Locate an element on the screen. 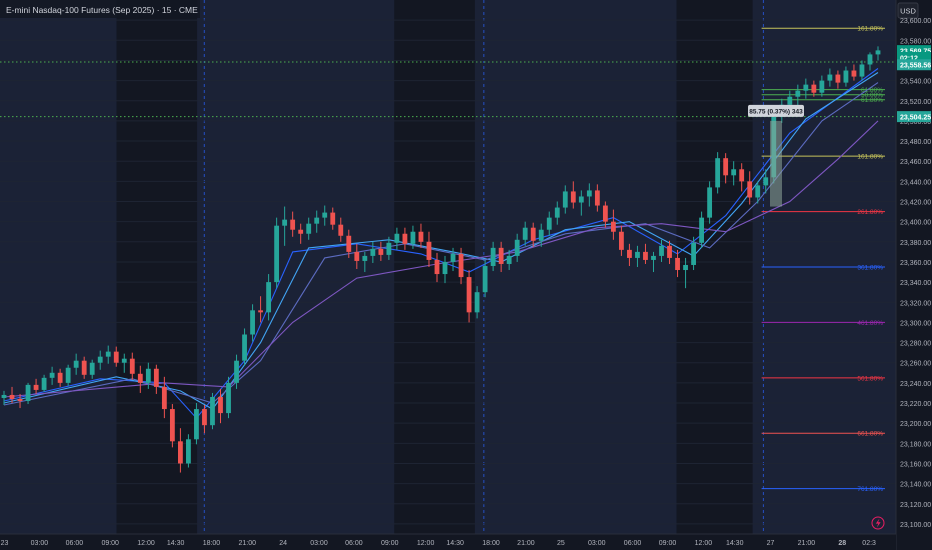 This screenshot has height=550, width=932. time-tick-2: 06:00 is located at coordinates (75, 543).